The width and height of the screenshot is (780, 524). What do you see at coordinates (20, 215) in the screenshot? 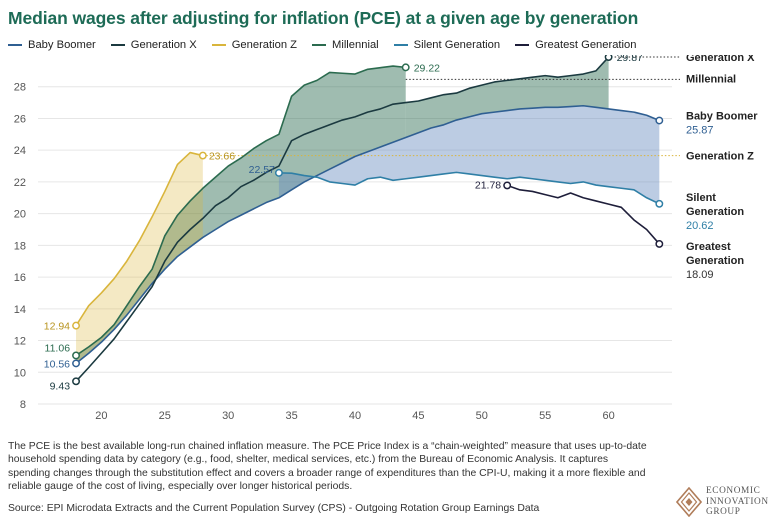
I see `y-tick-label: 20` at bounding box center [20, 215].